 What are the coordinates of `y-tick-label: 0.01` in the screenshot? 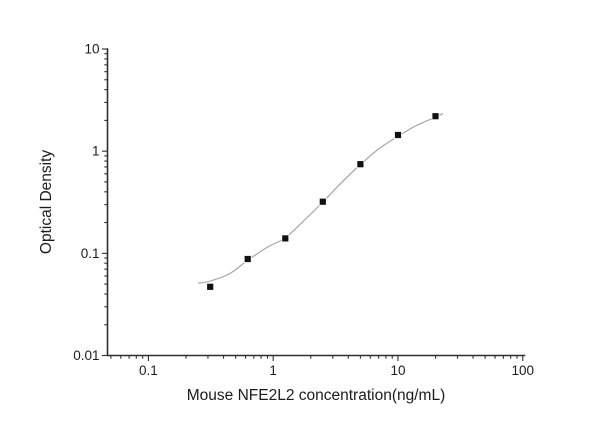 It's located at (86, 355).